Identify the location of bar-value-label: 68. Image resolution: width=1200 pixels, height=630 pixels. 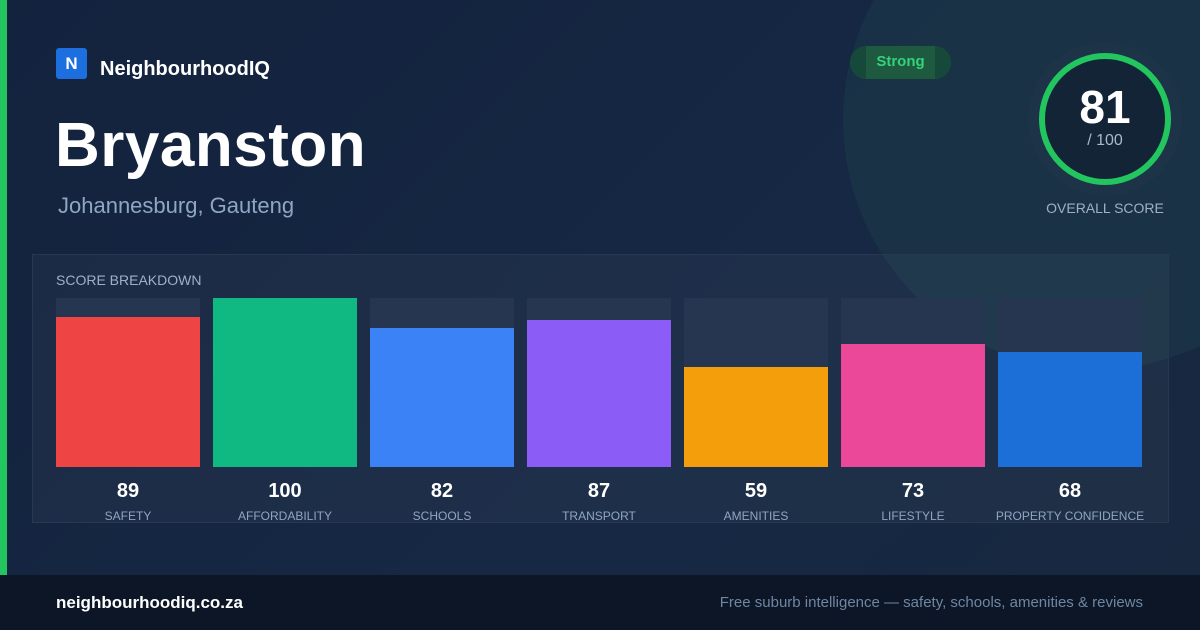
(1070, 491).